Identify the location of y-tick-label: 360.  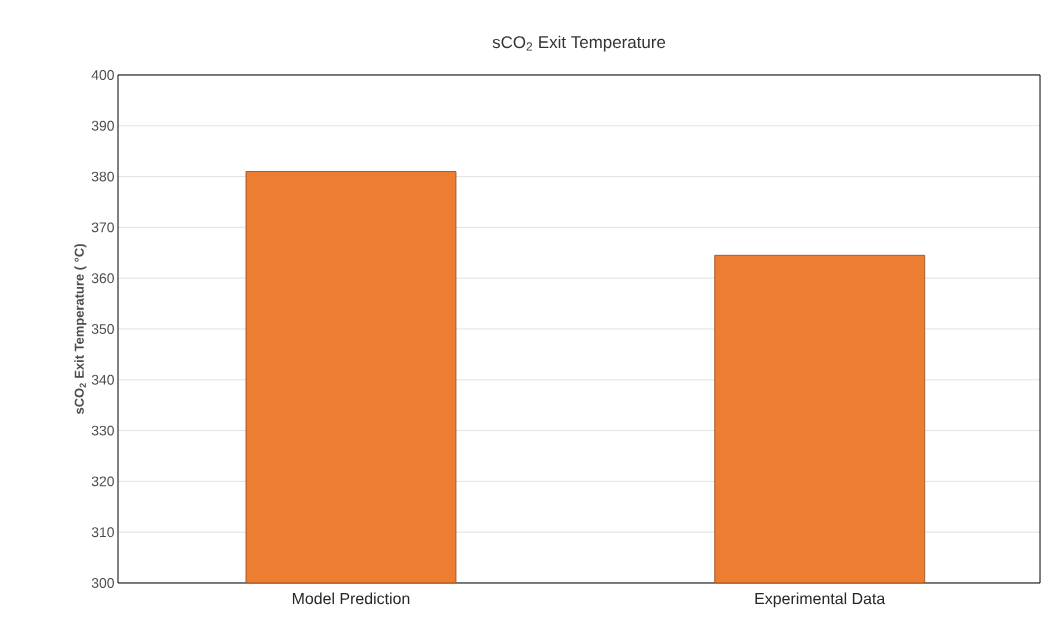
(102, 278).